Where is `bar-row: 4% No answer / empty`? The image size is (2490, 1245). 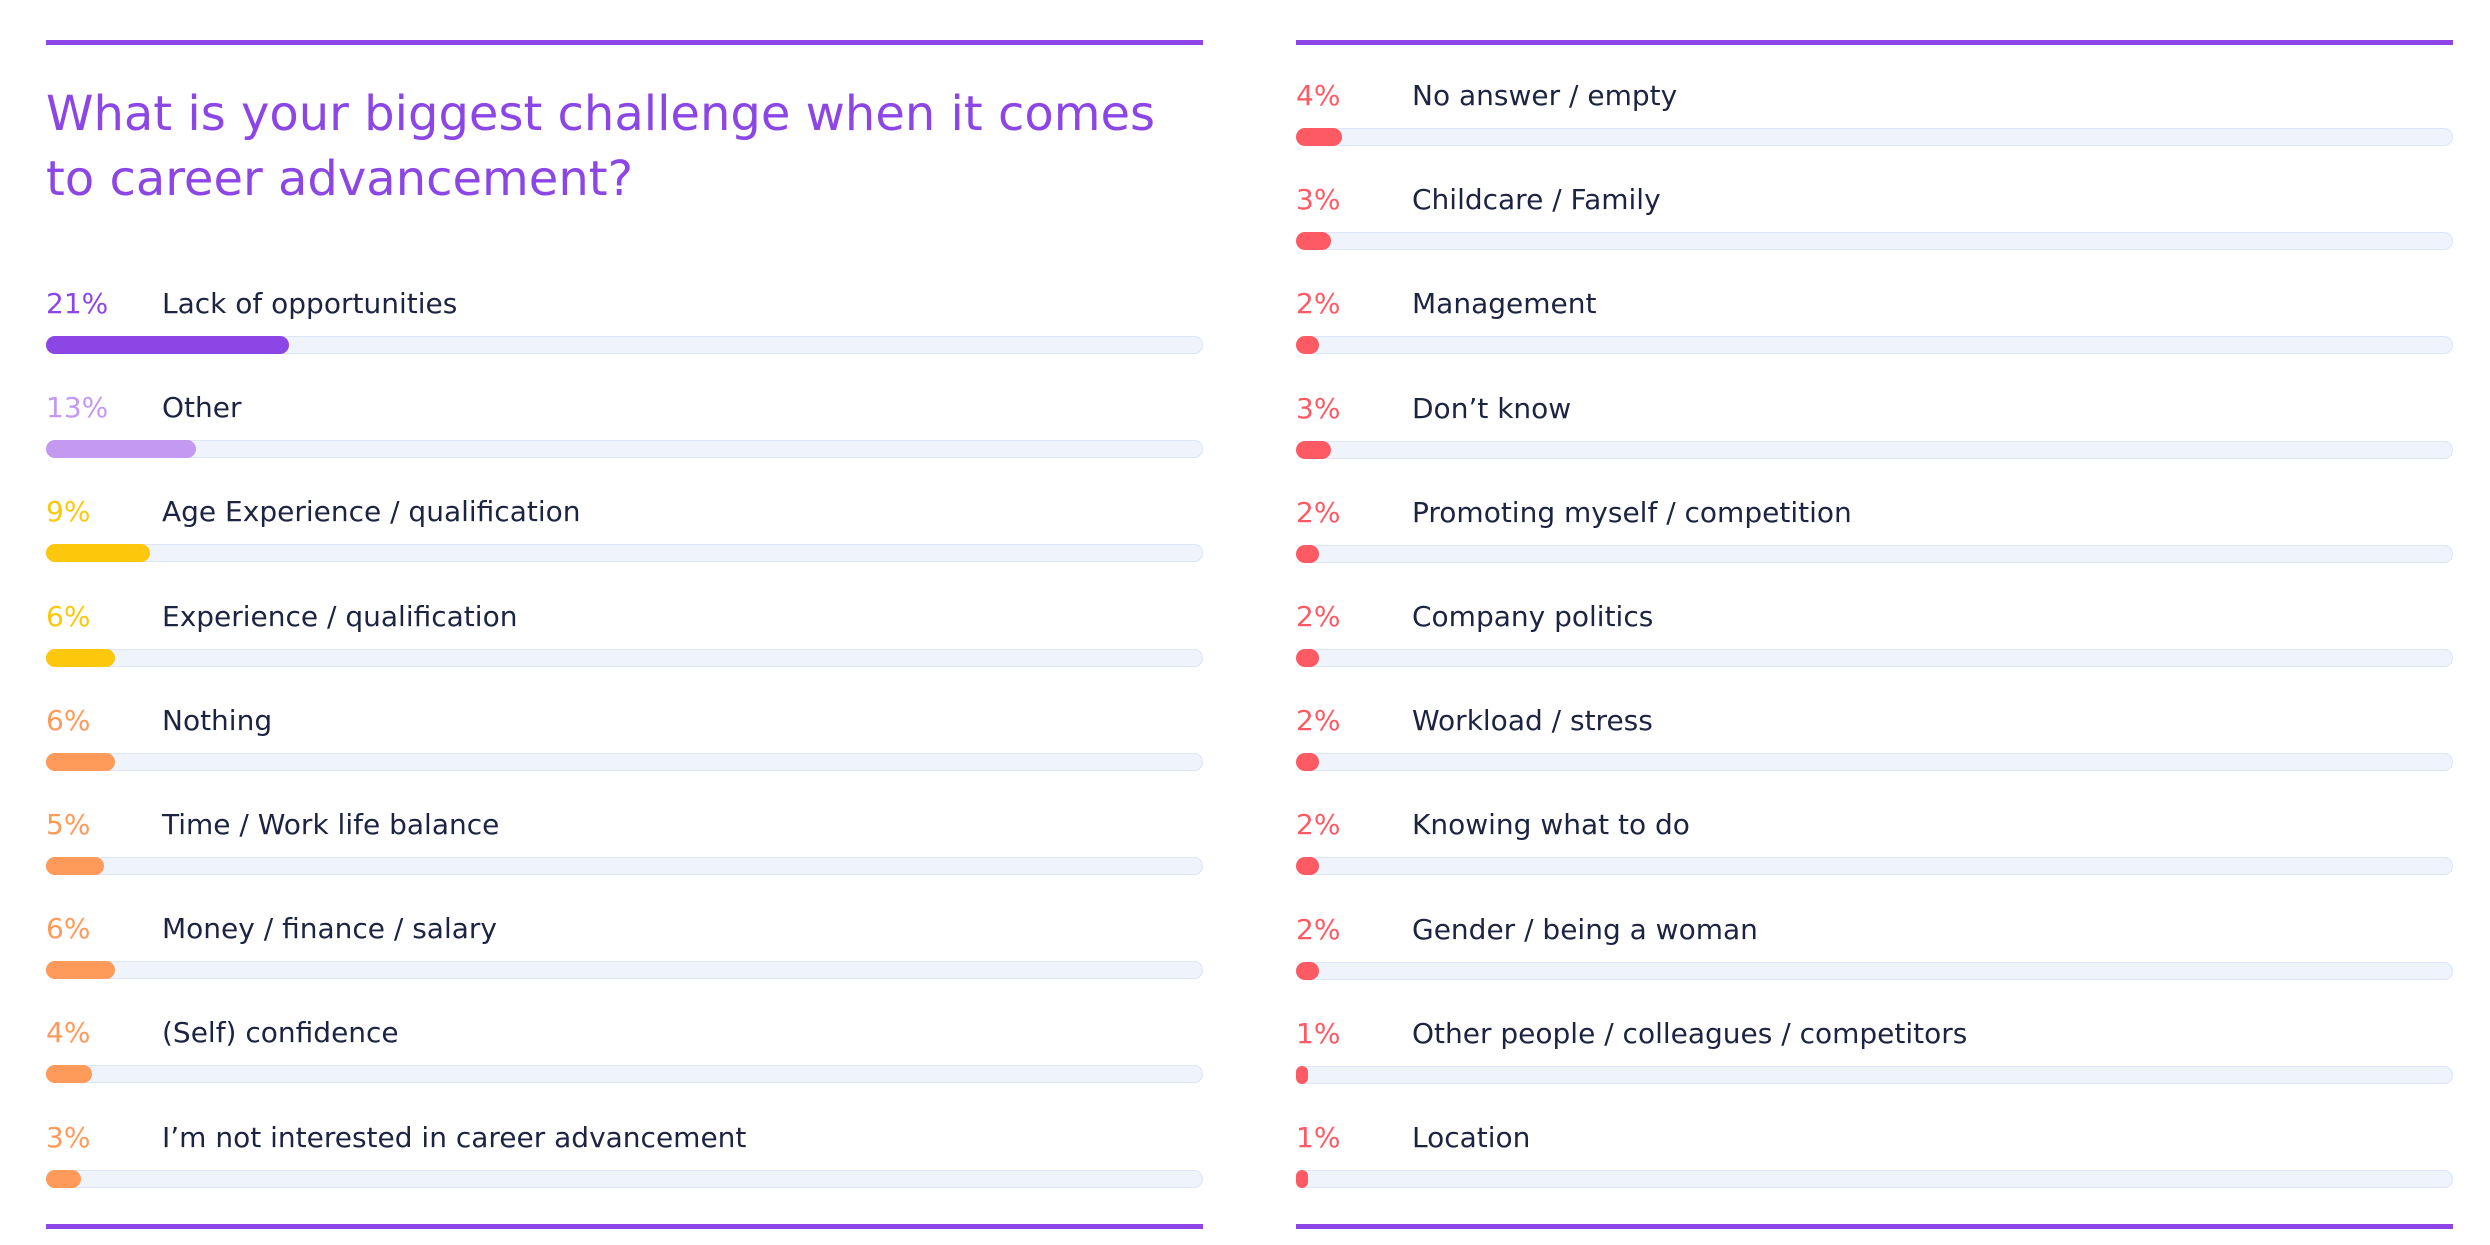
bar-row: 4% No answer / empty is located at coordinates (1874, 113).